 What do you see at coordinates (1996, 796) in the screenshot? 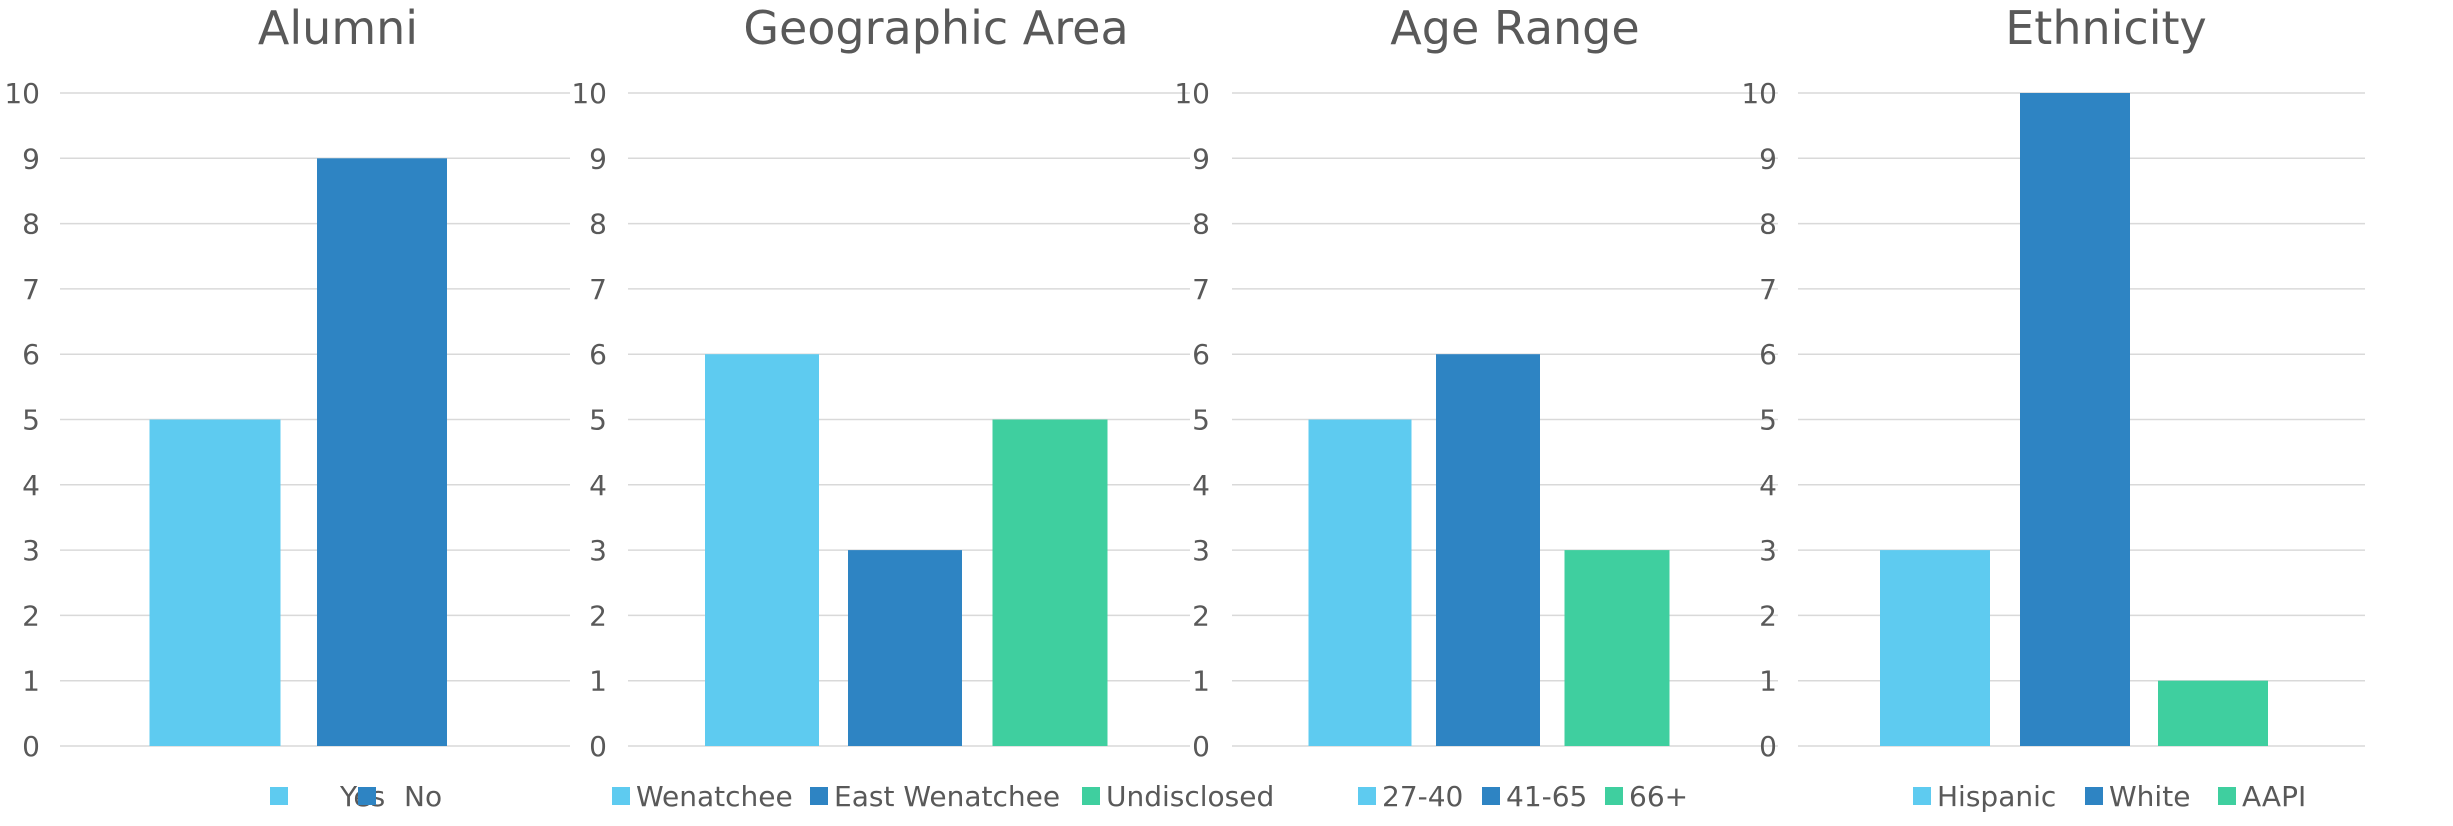
I see `legend-label: Hispanic` at bounding box center [1996, 796].